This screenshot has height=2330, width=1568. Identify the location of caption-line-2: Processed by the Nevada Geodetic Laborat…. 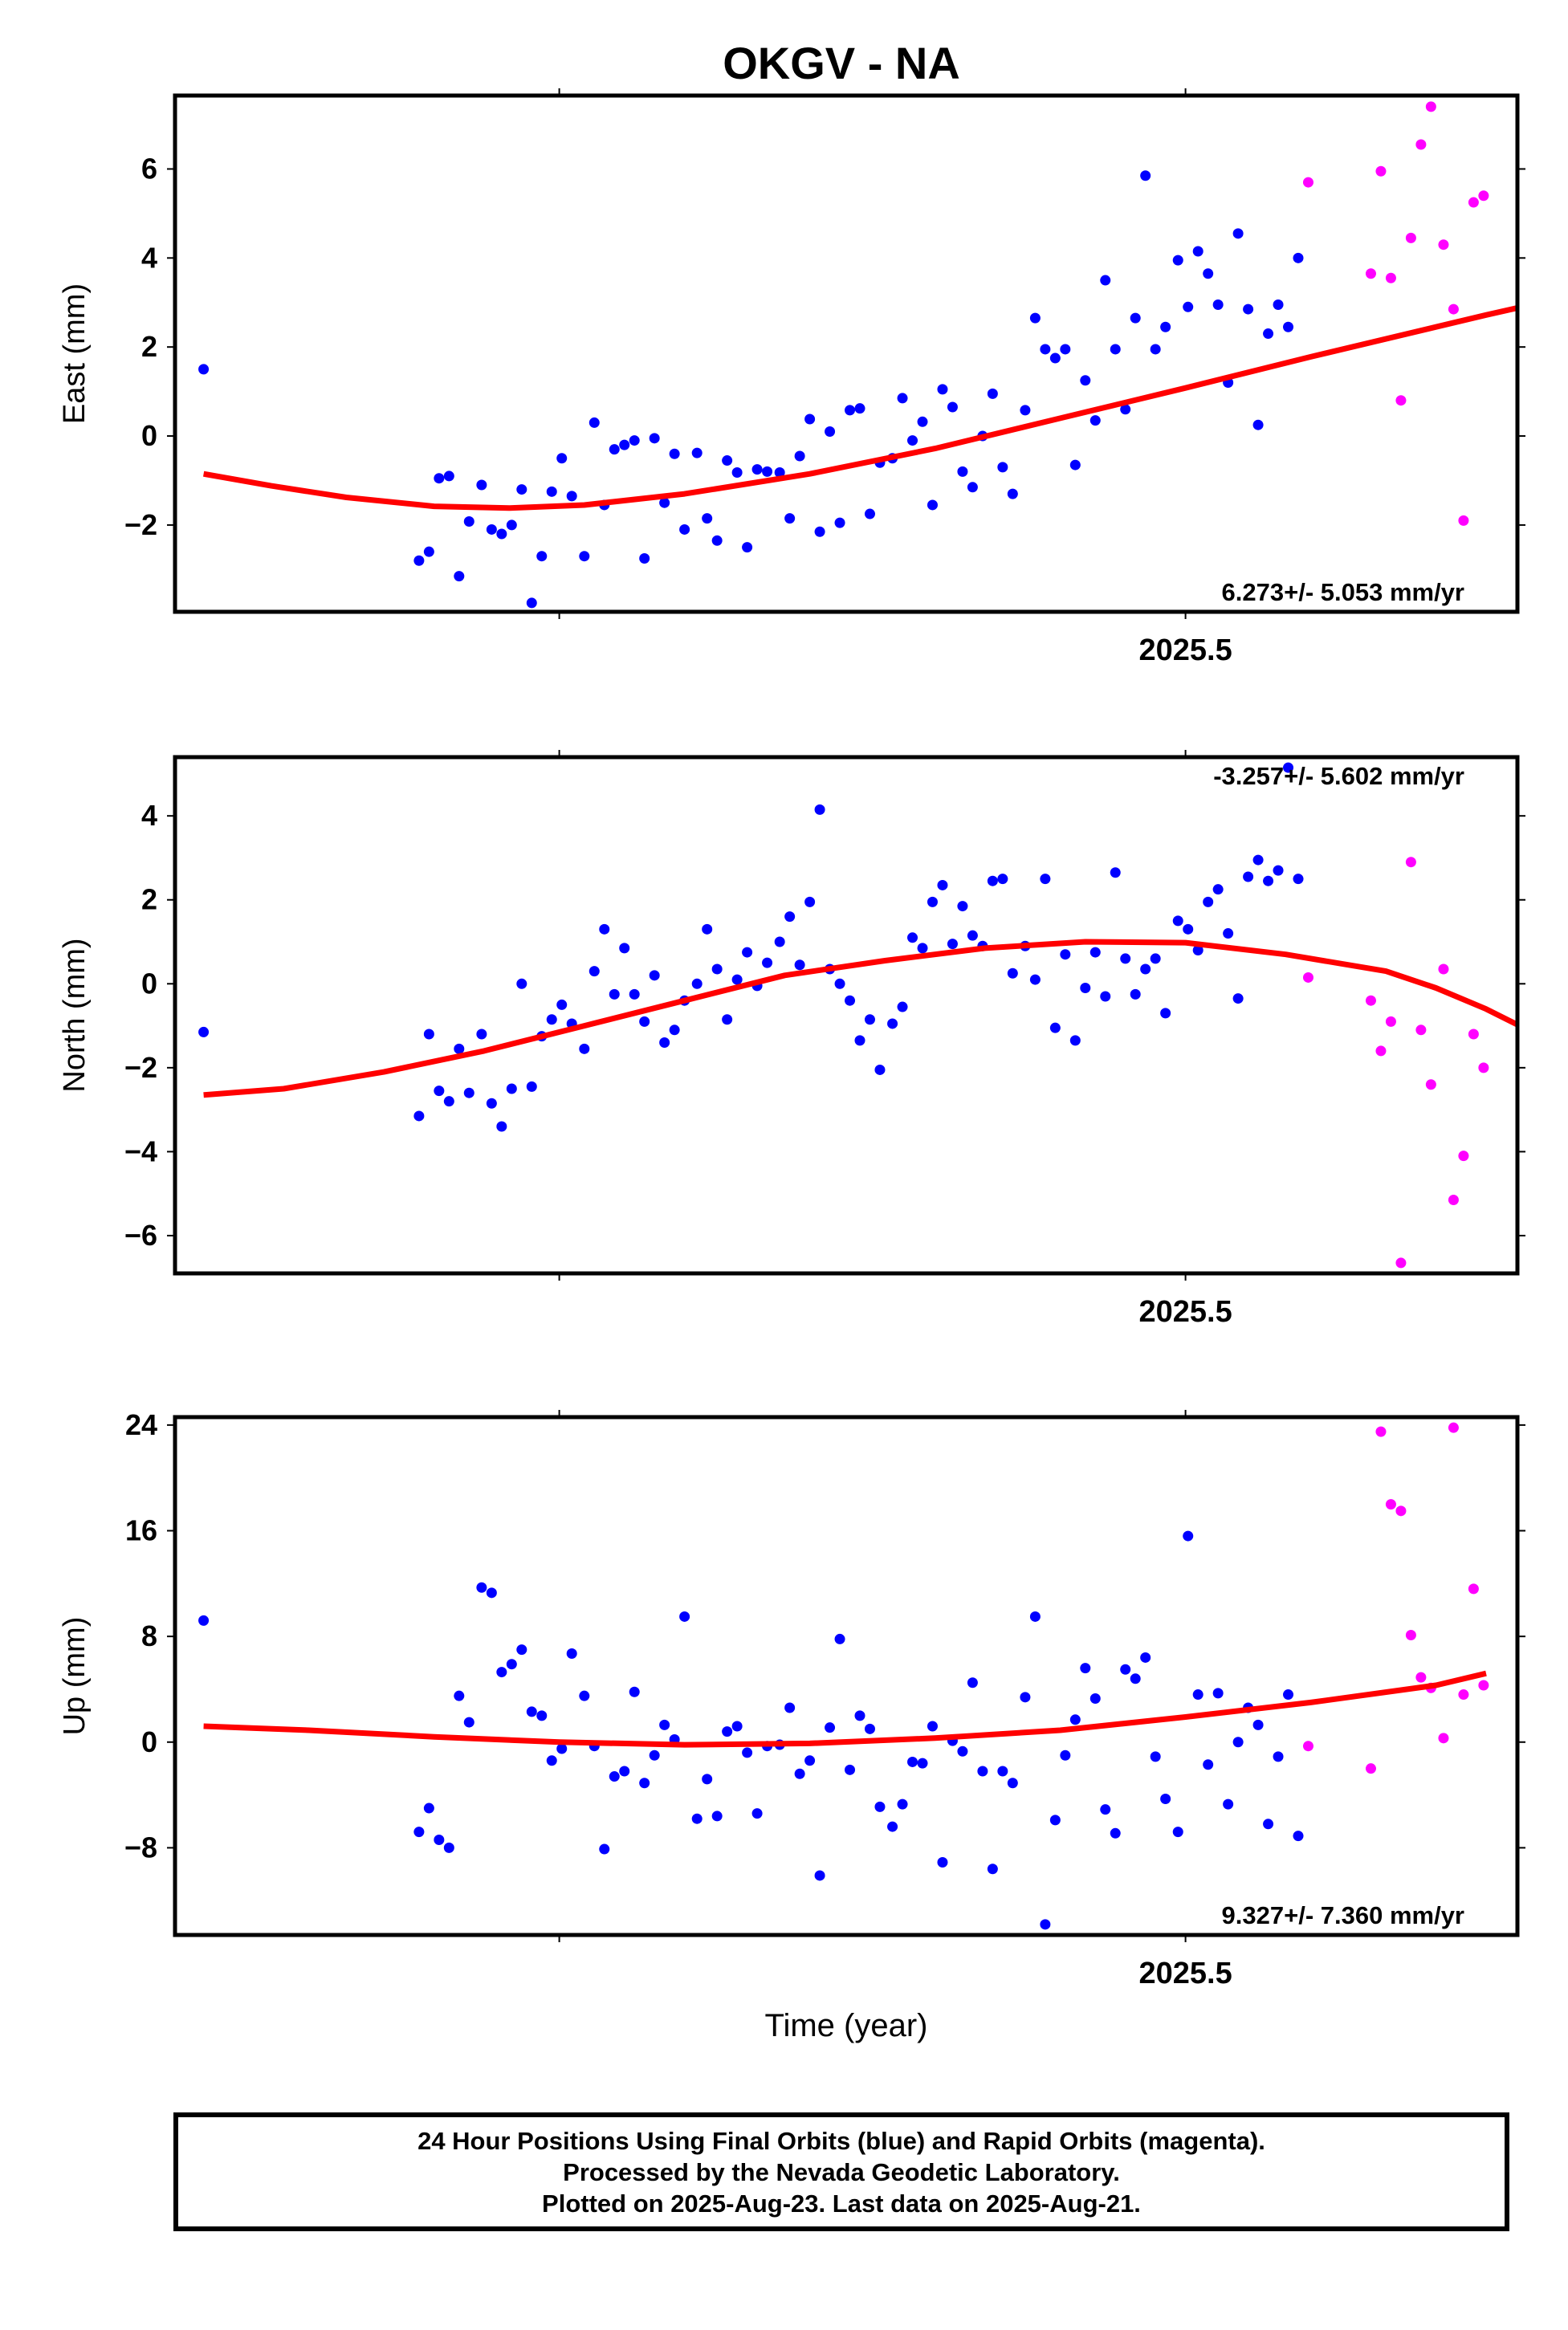
(841, 2171).